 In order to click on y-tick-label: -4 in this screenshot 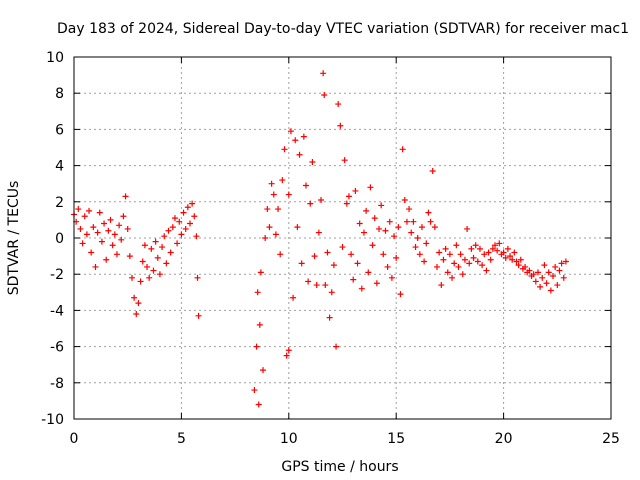, I will do `click(57, 311)`.